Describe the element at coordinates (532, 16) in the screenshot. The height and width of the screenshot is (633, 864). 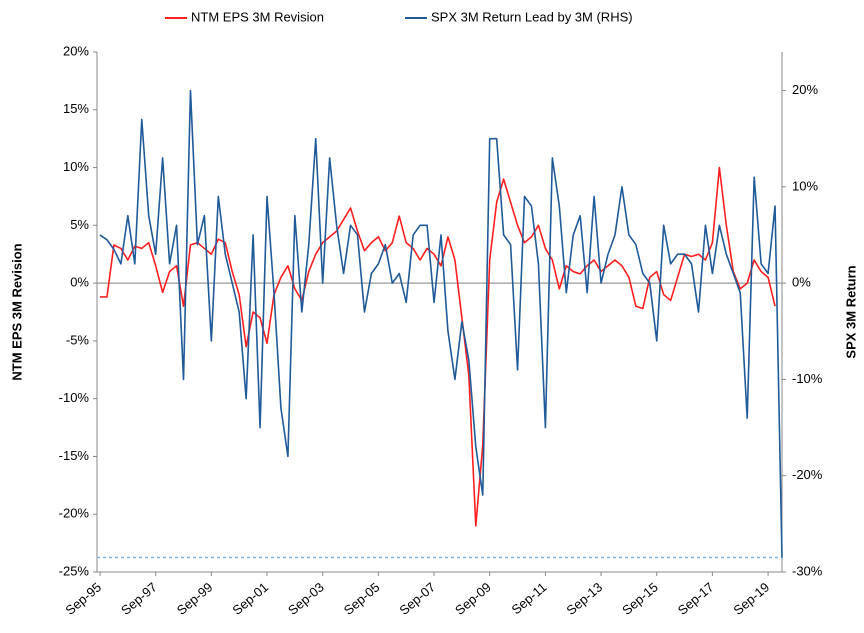
I see `legend-label: SPX 3M Return Lead by 3M (RHS)` at that location.